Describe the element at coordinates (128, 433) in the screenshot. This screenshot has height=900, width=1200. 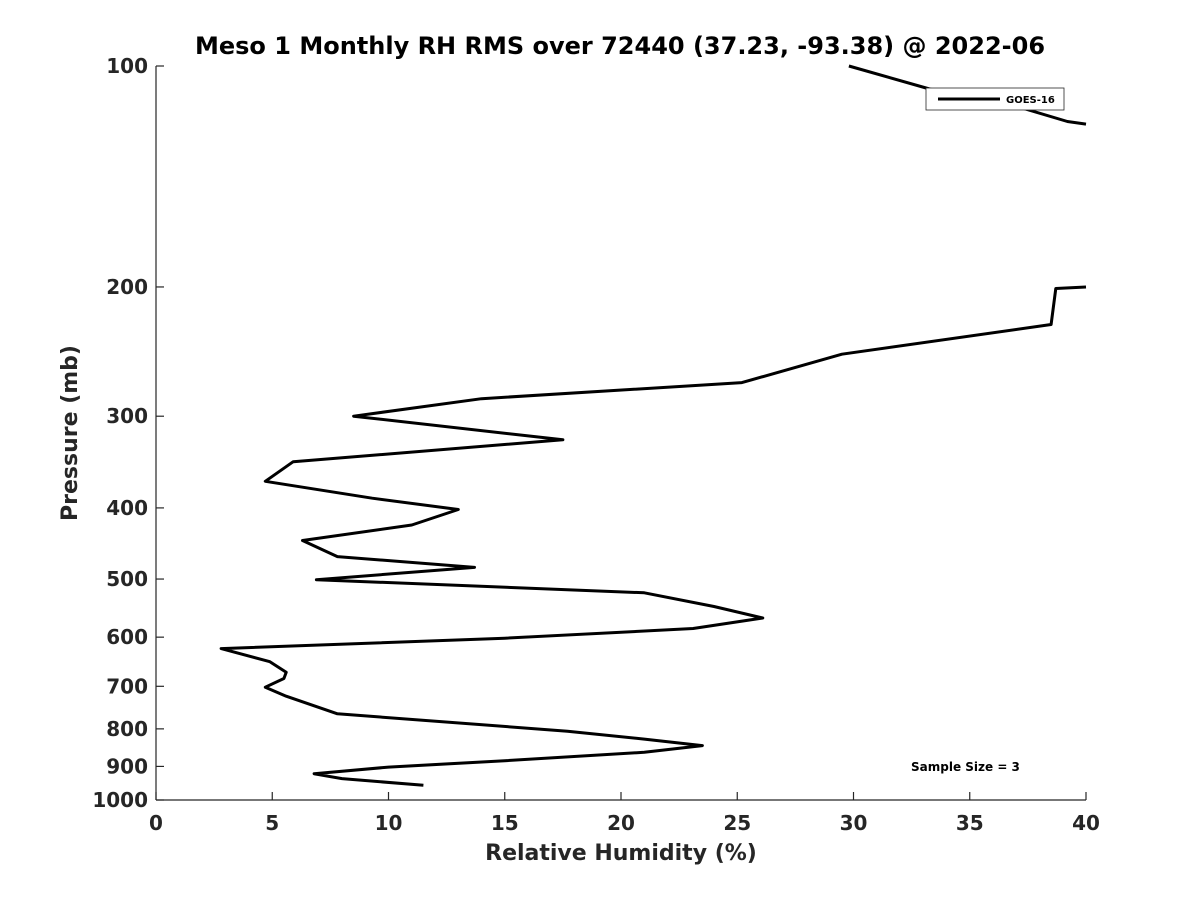
I see `y-axis-ticks: 100 200 300 400 500 600 700 800 900 1000` at that location.